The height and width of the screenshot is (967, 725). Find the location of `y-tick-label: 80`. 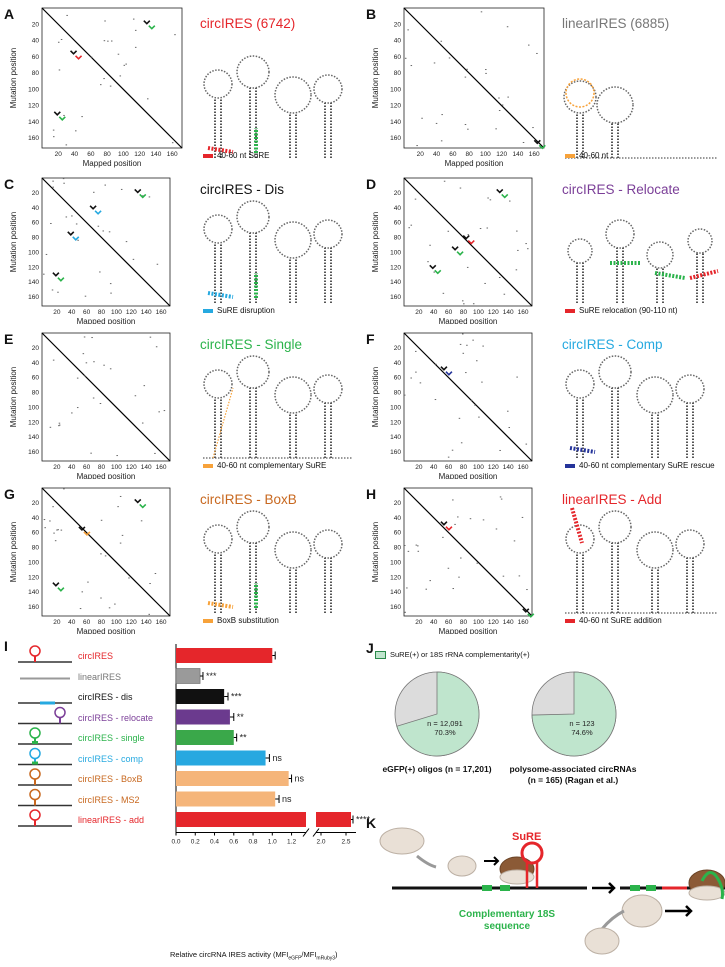

y-tick-label: 80 is located at coordinates (36, 548).